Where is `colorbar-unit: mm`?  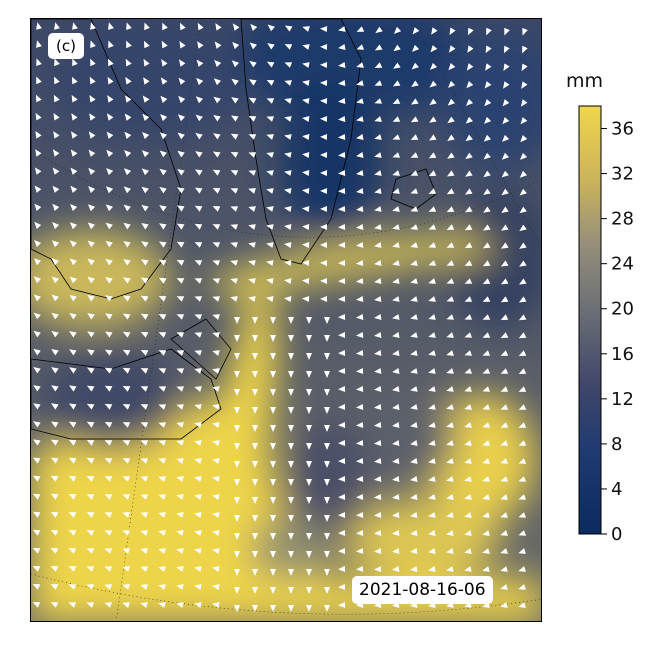 colorbar-unit: mm is located at coordinates (585, 81).